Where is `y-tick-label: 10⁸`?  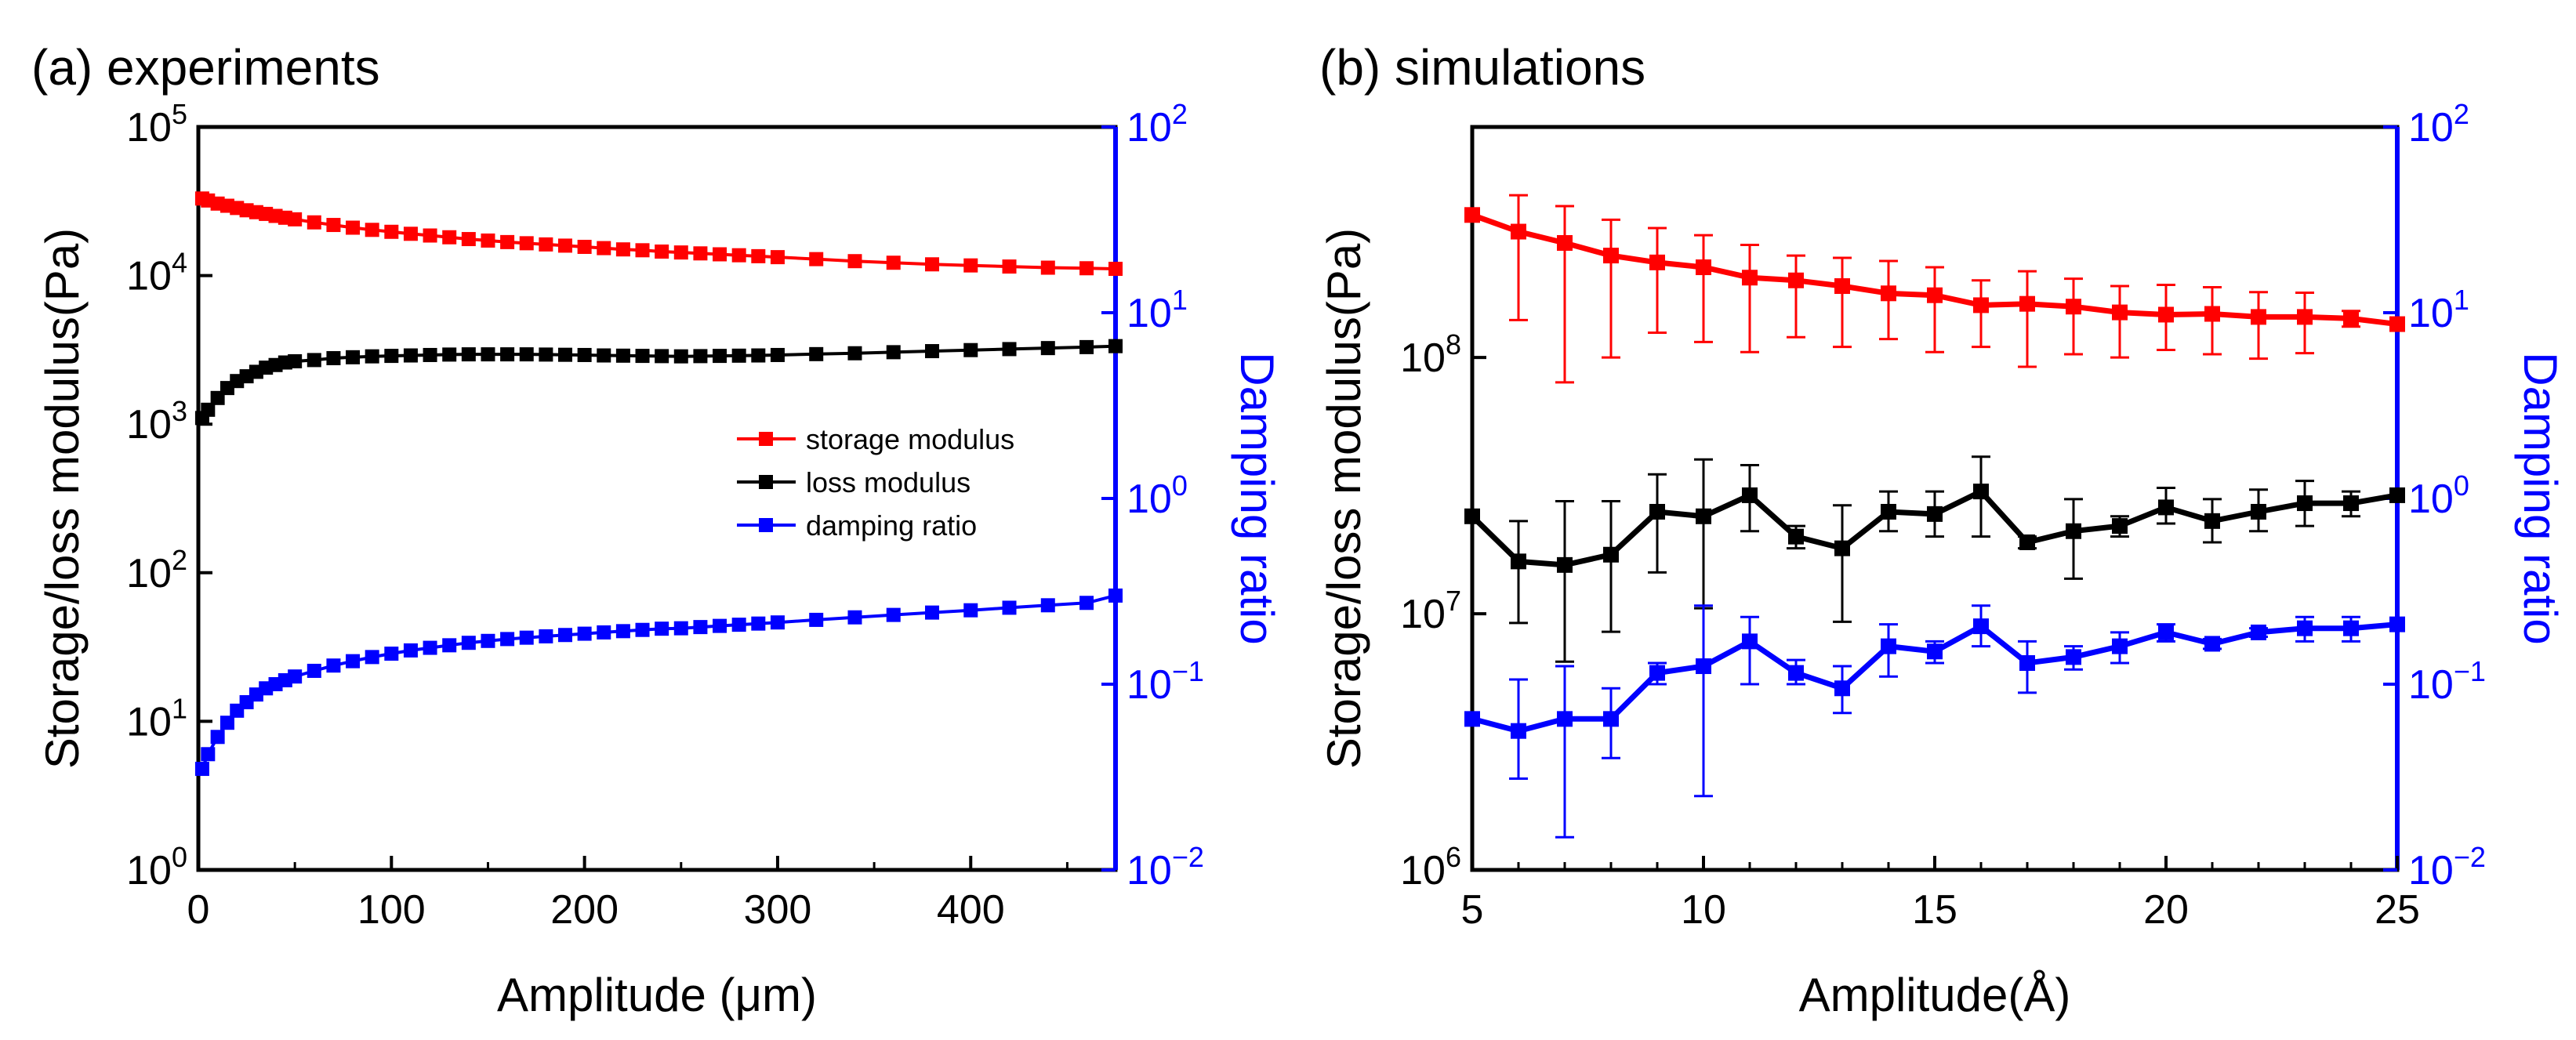 y-tick-label: 10⁸ is located at coordinates (1431, 354).